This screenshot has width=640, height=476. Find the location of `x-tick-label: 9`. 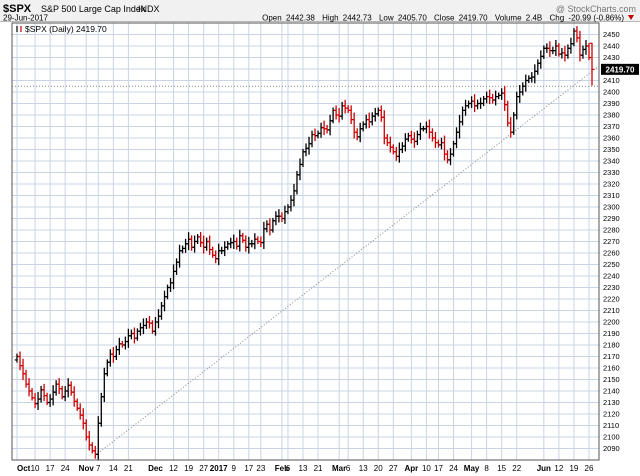

x-tick-label: 9 is located at coordinates (234, 468).